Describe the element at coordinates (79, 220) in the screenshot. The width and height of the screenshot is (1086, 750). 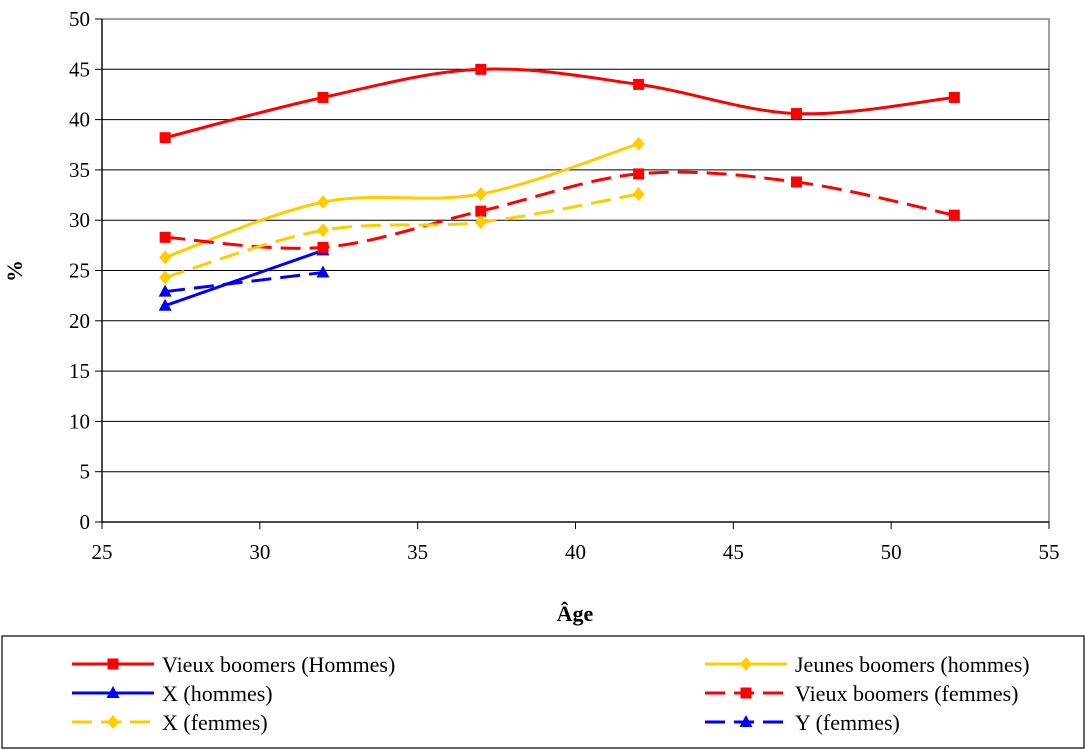
I see `y-tick-label-30: 30` at that location.